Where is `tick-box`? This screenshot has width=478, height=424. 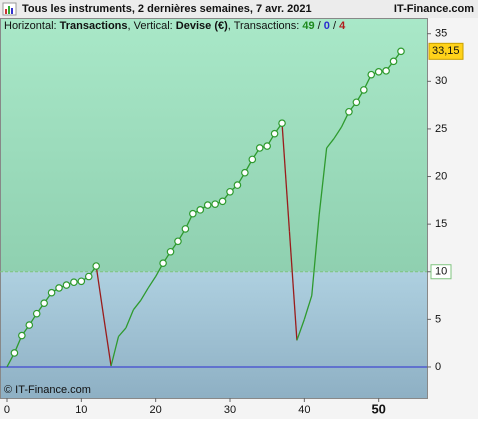
tick-box is located at coordinates (441, 272).